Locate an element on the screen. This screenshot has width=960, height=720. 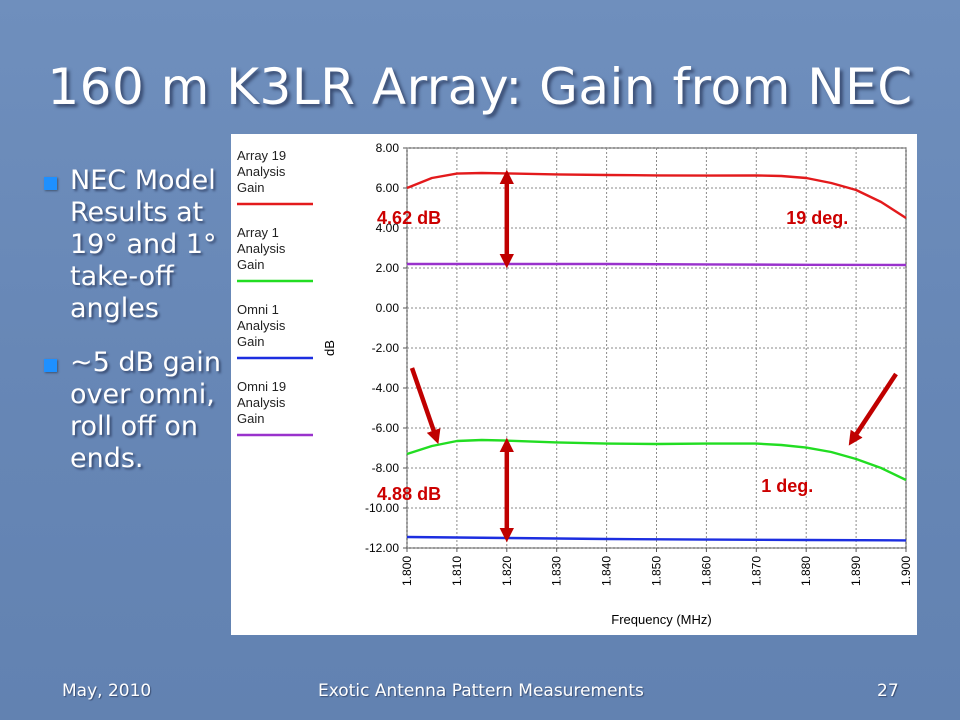
footer-title: Exotic Antenna Pattern Measurements is located at coordinates (481, 691).